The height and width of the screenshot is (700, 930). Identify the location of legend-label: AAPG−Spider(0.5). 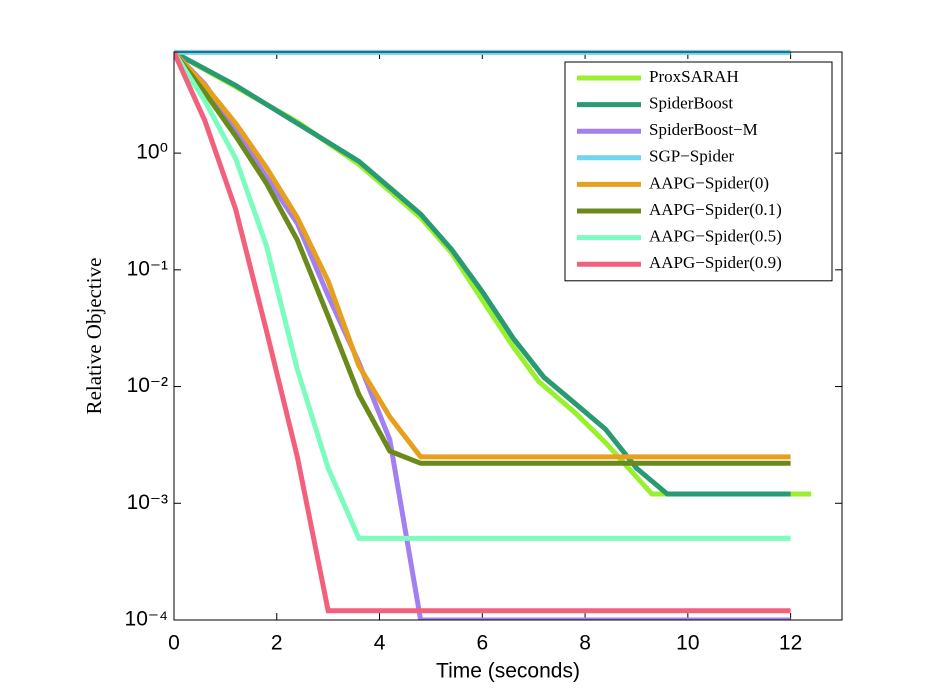
(715, 236).